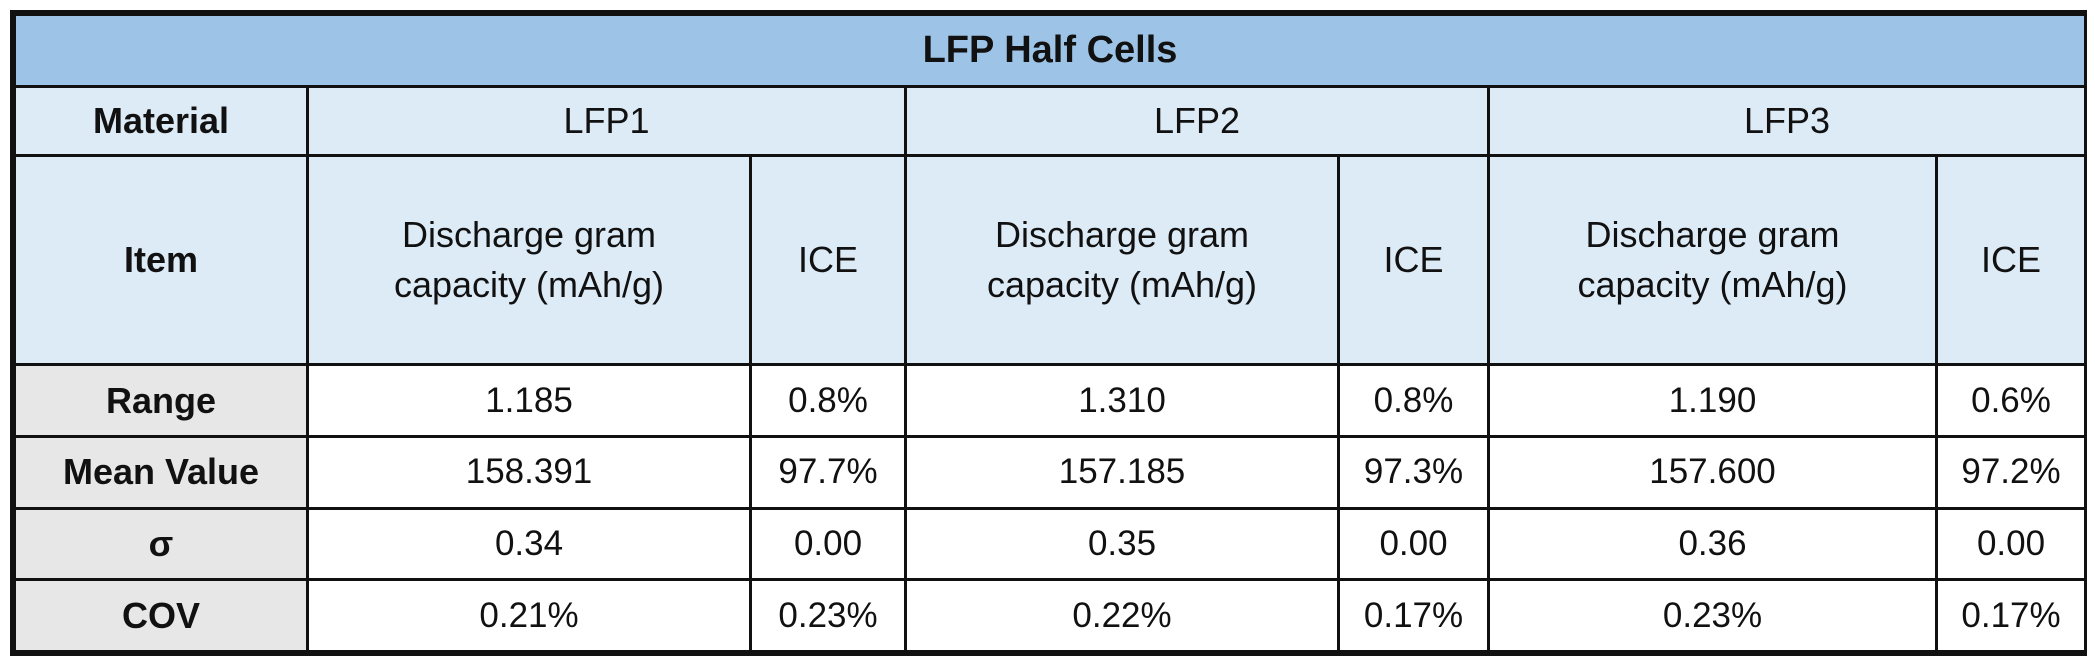  I want to click on table-row-sigma: σ 0.34 0.00 0.35 0.00 0.36 0.00, so click(1050, 544).